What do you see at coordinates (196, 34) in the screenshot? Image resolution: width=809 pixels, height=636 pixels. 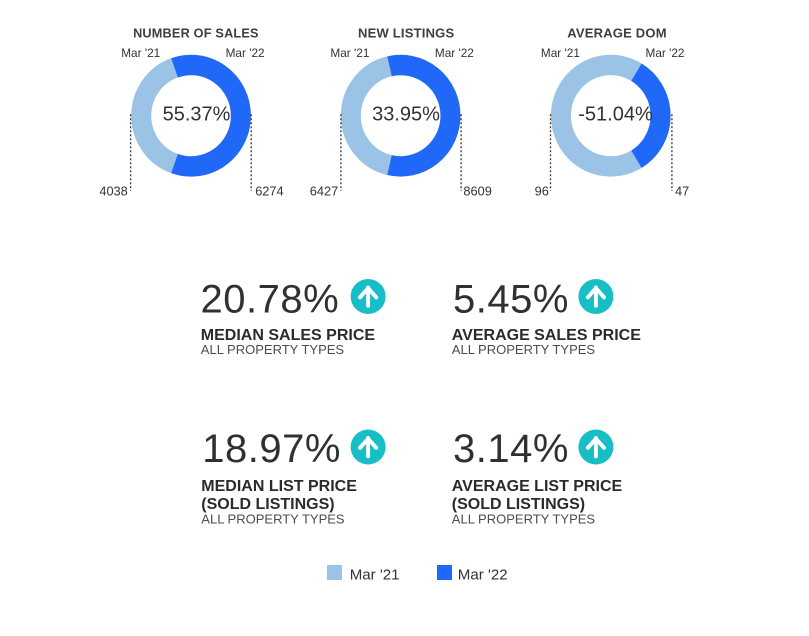 I see `svg-text: NUMBER OF SALES` at bounding box center [196, 34].